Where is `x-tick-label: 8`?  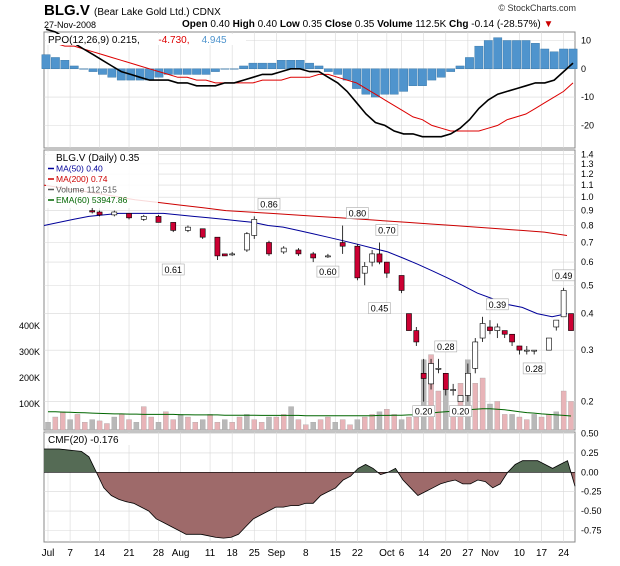
x-tick-label: 8 is located at coordinates (306, 553).